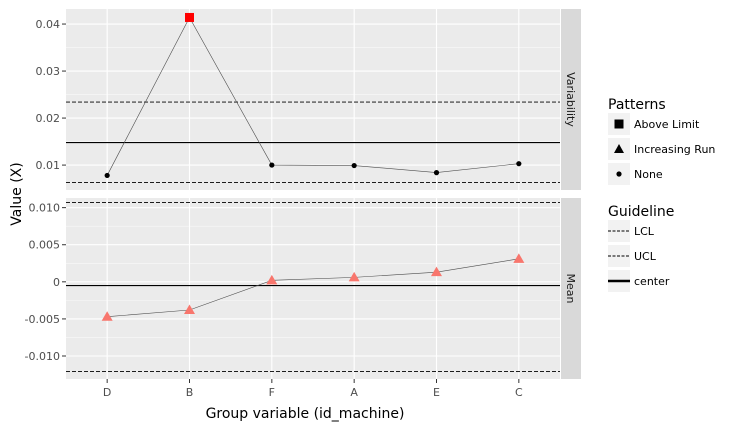  I want to click on y-tick-label: 0.005, so click(45, 245).